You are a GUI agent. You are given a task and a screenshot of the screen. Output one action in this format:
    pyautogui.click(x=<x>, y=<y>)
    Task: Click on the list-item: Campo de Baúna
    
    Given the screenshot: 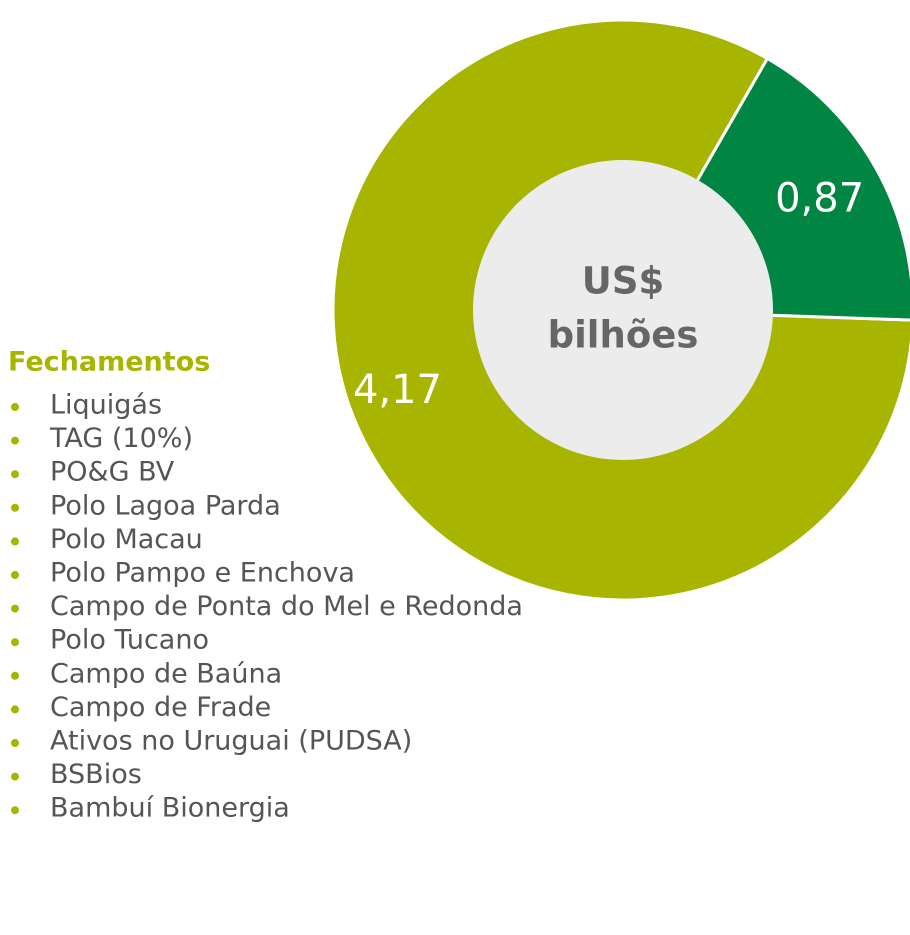 What is the action you would take?
    pyautogui.click(x=166, y=673)
    